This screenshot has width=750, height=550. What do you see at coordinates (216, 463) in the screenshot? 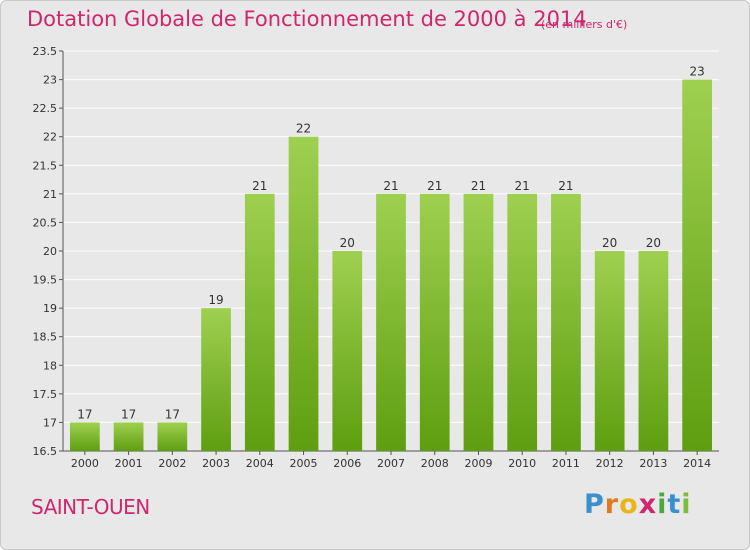
I see `x-tick-label: 2003` at bounding box center [216, 463].